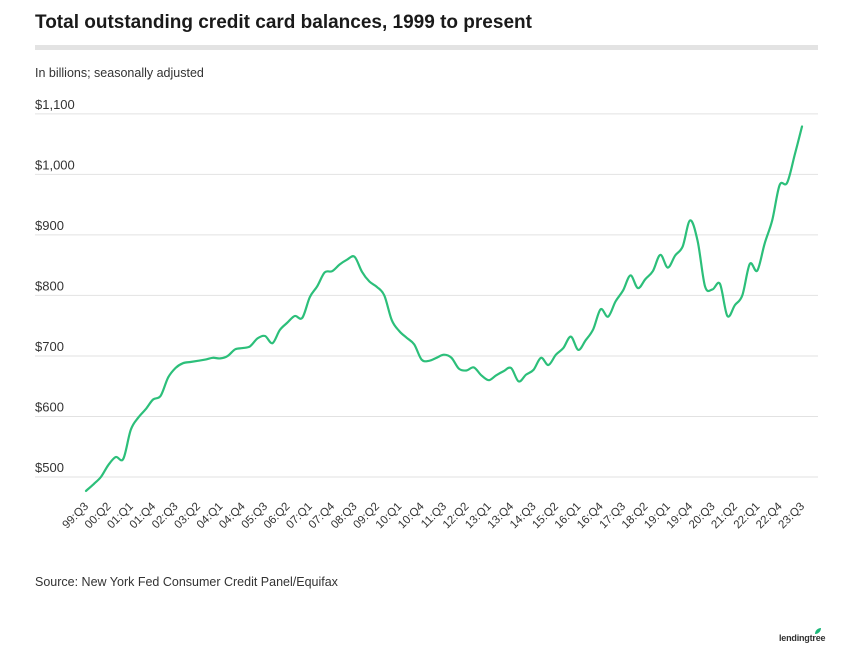  I want to click on y-tick-label: $900, so click(49, 225).